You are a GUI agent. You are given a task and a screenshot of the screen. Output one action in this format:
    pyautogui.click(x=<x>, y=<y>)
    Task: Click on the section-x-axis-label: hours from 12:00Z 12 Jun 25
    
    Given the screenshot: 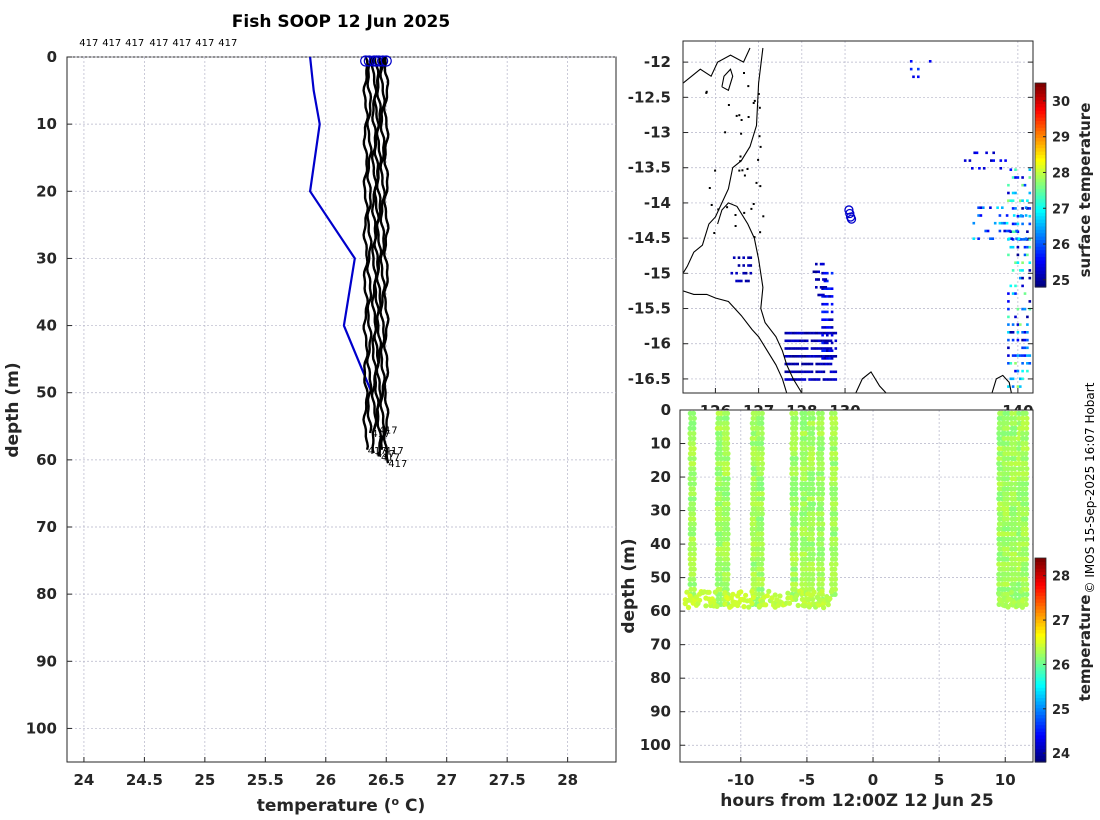 What is the action you would take?
    pyautogui.click(x=856, y=801)
    